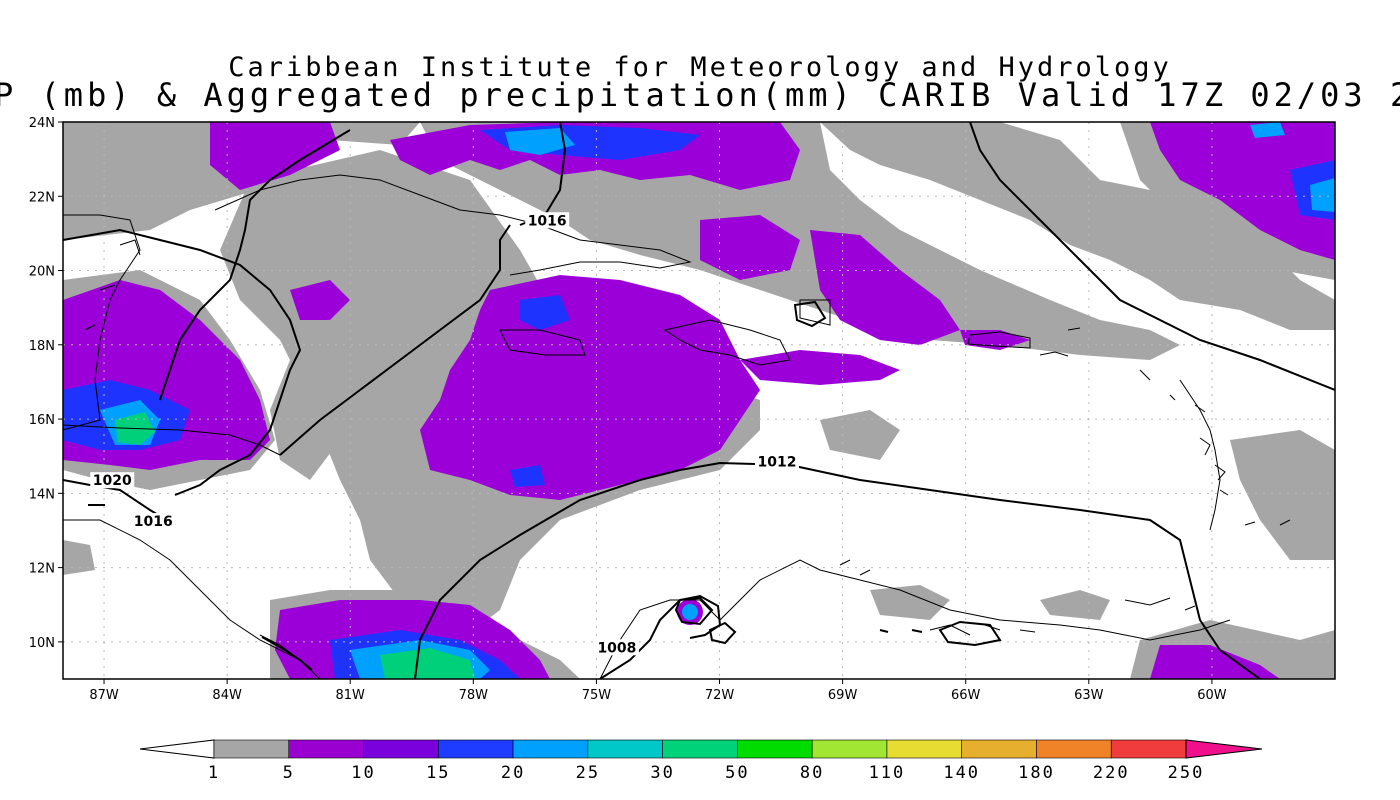  Describe the element at coordinates (42, 123) in the screenshot. I see `lat-tick-label: 24N` at that location.